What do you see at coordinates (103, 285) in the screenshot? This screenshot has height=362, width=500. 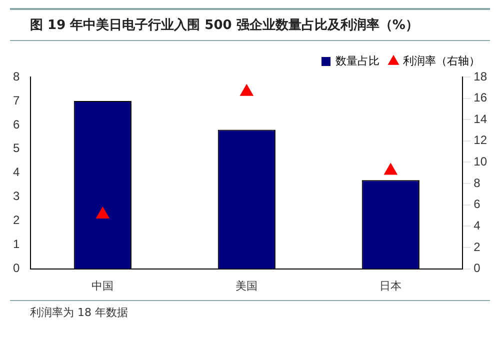 I see `x-tick-label: 中国` at bounding box center [103, 285].